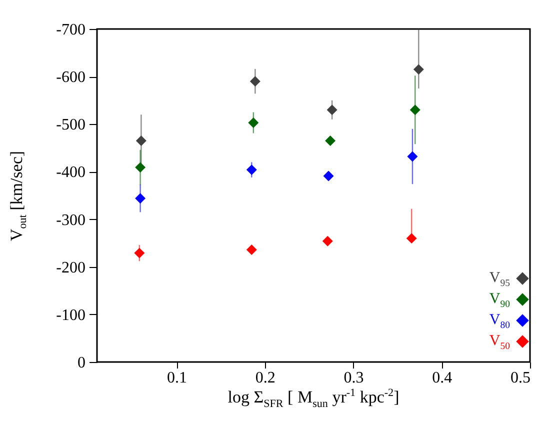 This screenshot has width=559, height=422. What do you see at coordinates (354, 378) in the screenshot?
I see `x-tick-label: 0.3` at bounding box center [354, 378].